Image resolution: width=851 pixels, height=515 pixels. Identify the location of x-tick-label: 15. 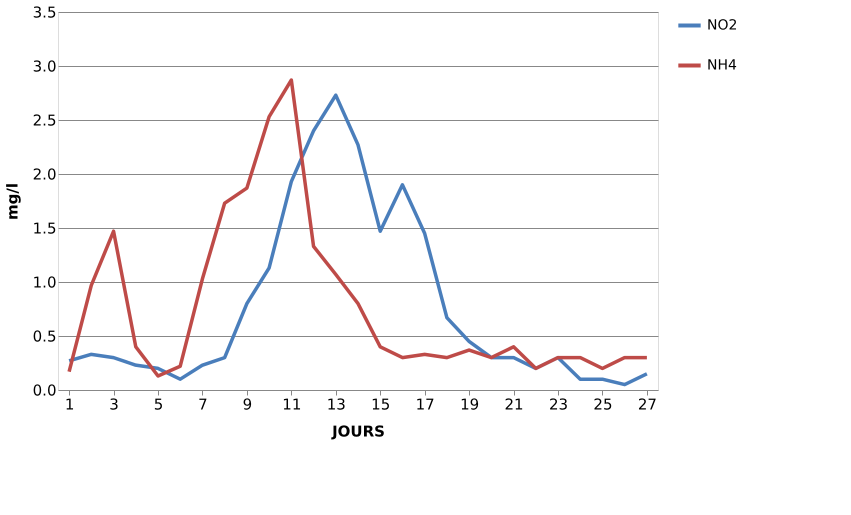
(380, 405).